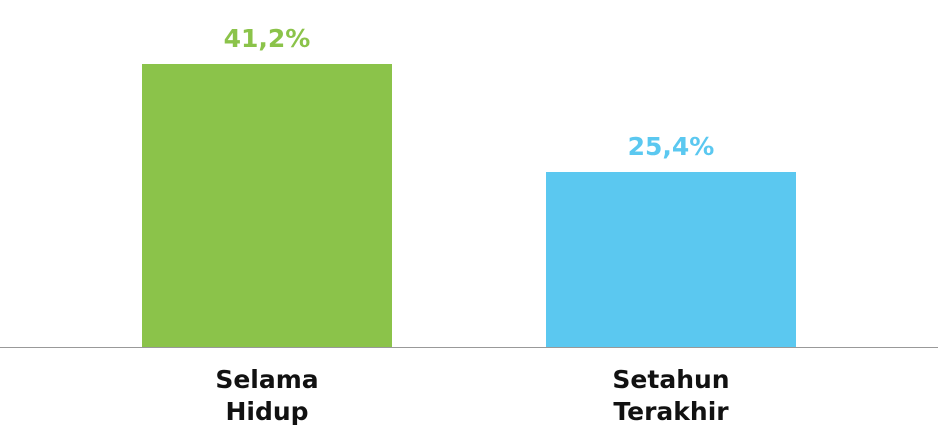 This screenshot has height=429, width=938. What do you see at coordinates (671, 147) in the screenshot?
I see `value-label: 25,4%` at bounding box center [671, 147].